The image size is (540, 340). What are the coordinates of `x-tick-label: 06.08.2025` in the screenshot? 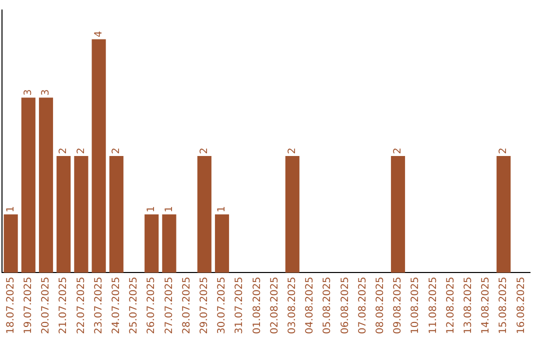 It's located at (345, 305).